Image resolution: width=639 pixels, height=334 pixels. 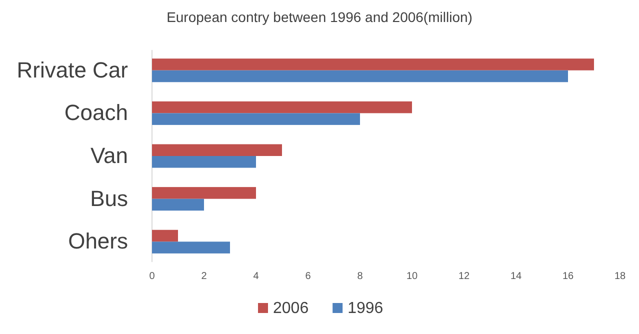 What do you see at coordinates (72, 69) in the screenshot?
I see `y-tick-label: Rrivate Car` at bounding box center [72, 69].